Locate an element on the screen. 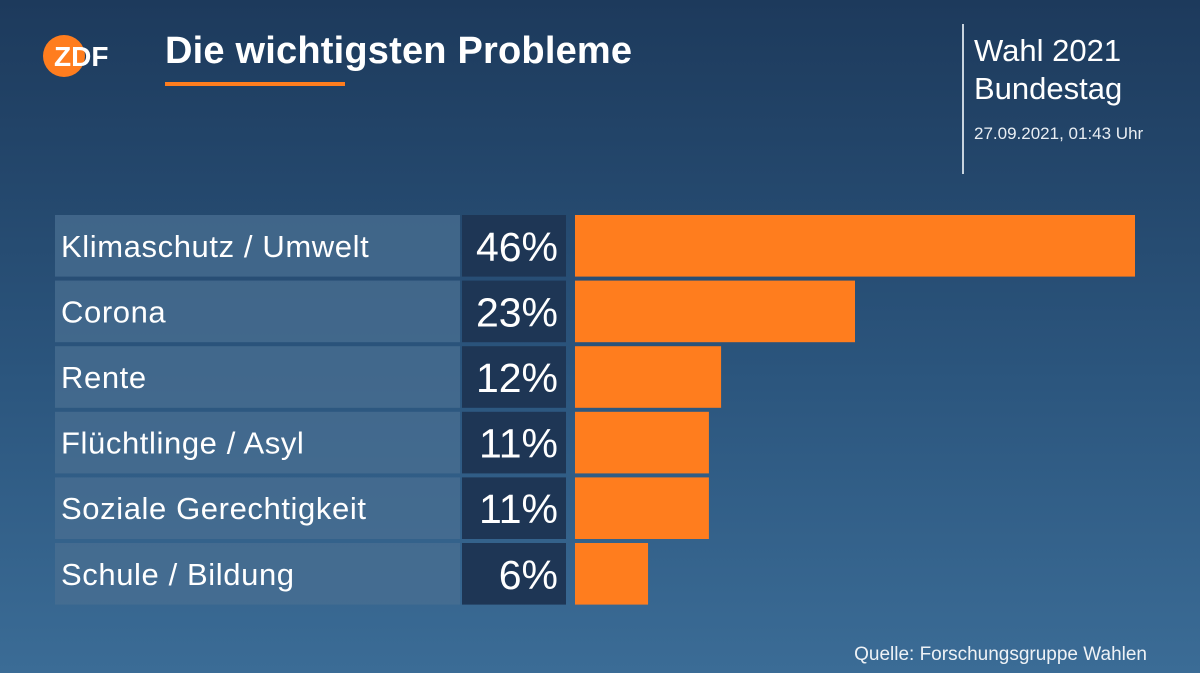 The height and width of the screenshot is (673, 1200). page-title: Die wichtigsten Probleme is located at coordinates (399, 51).